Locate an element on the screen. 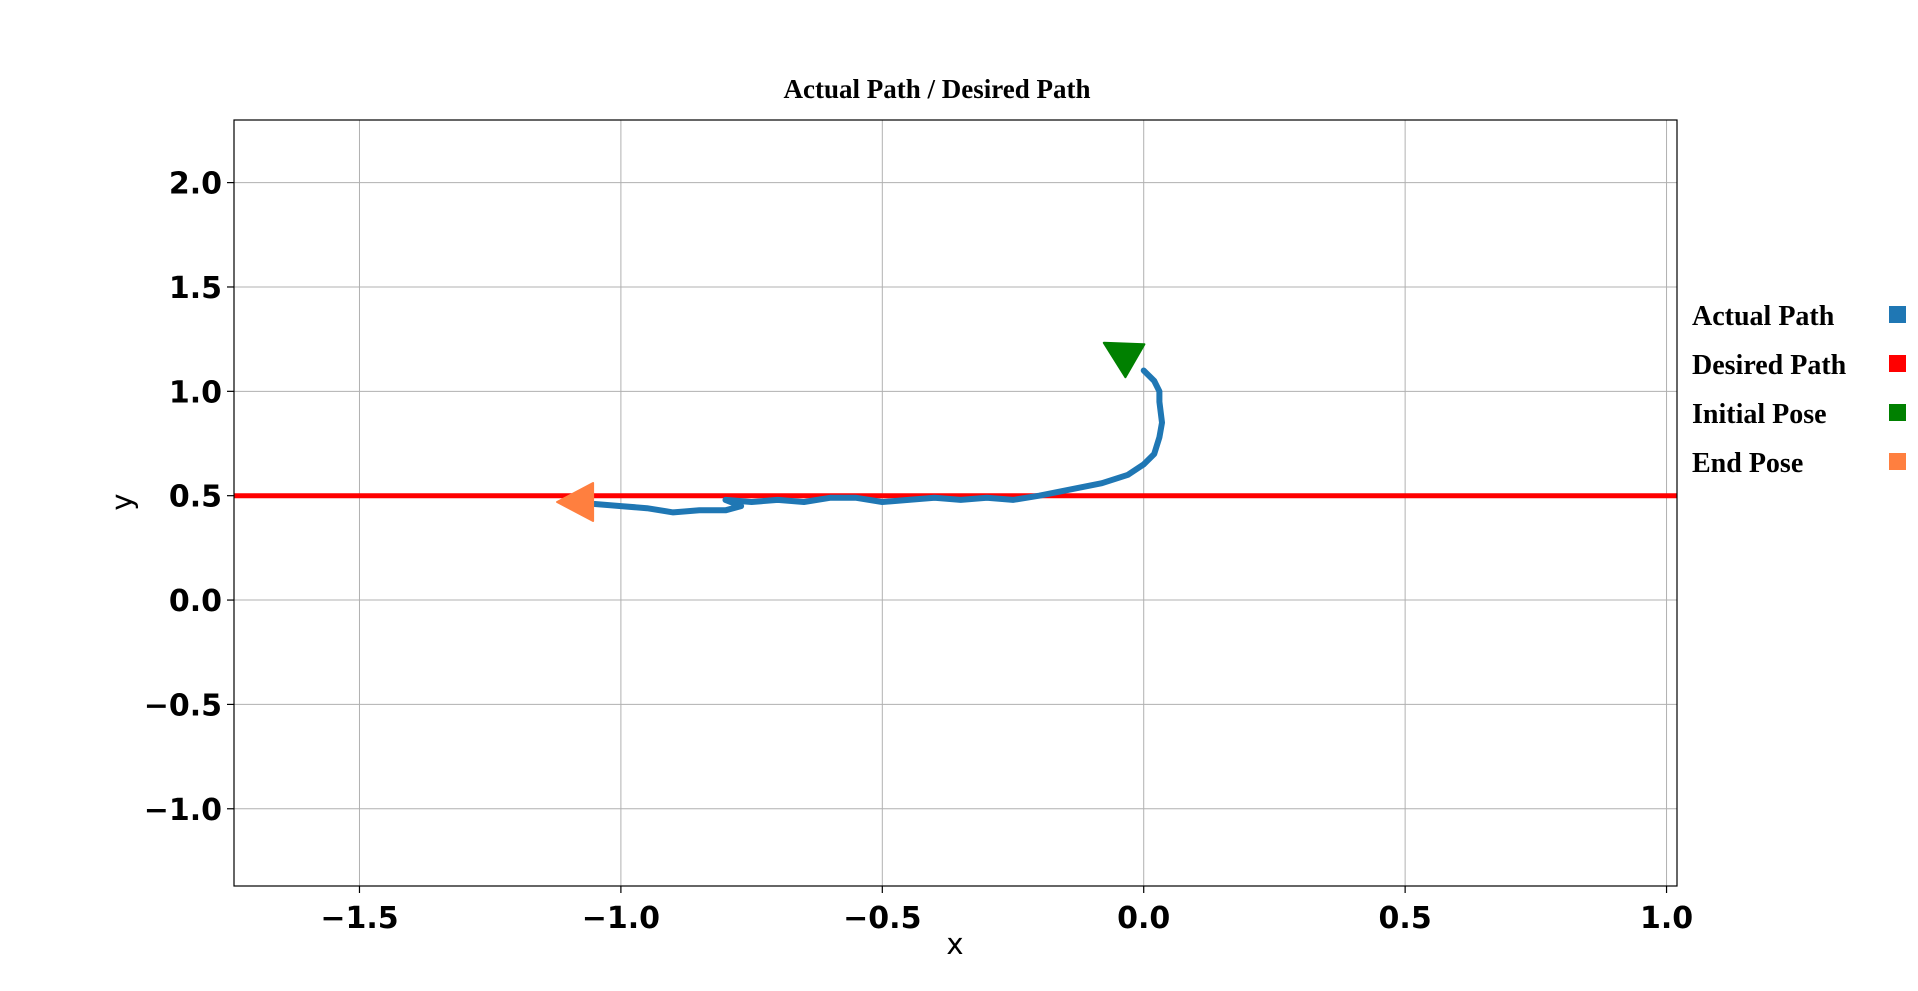 The image size is (1918, 991). marker-layer is located at coordinates (851, 431).